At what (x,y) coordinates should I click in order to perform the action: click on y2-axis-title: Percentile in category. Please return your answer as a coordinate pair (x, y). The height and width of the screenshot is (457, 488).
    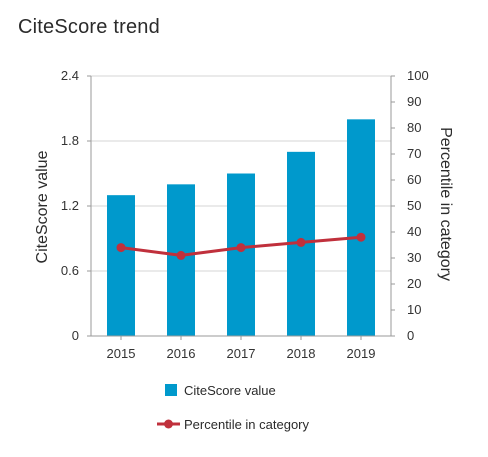
    Looking at the image, I should click on (445, 204).